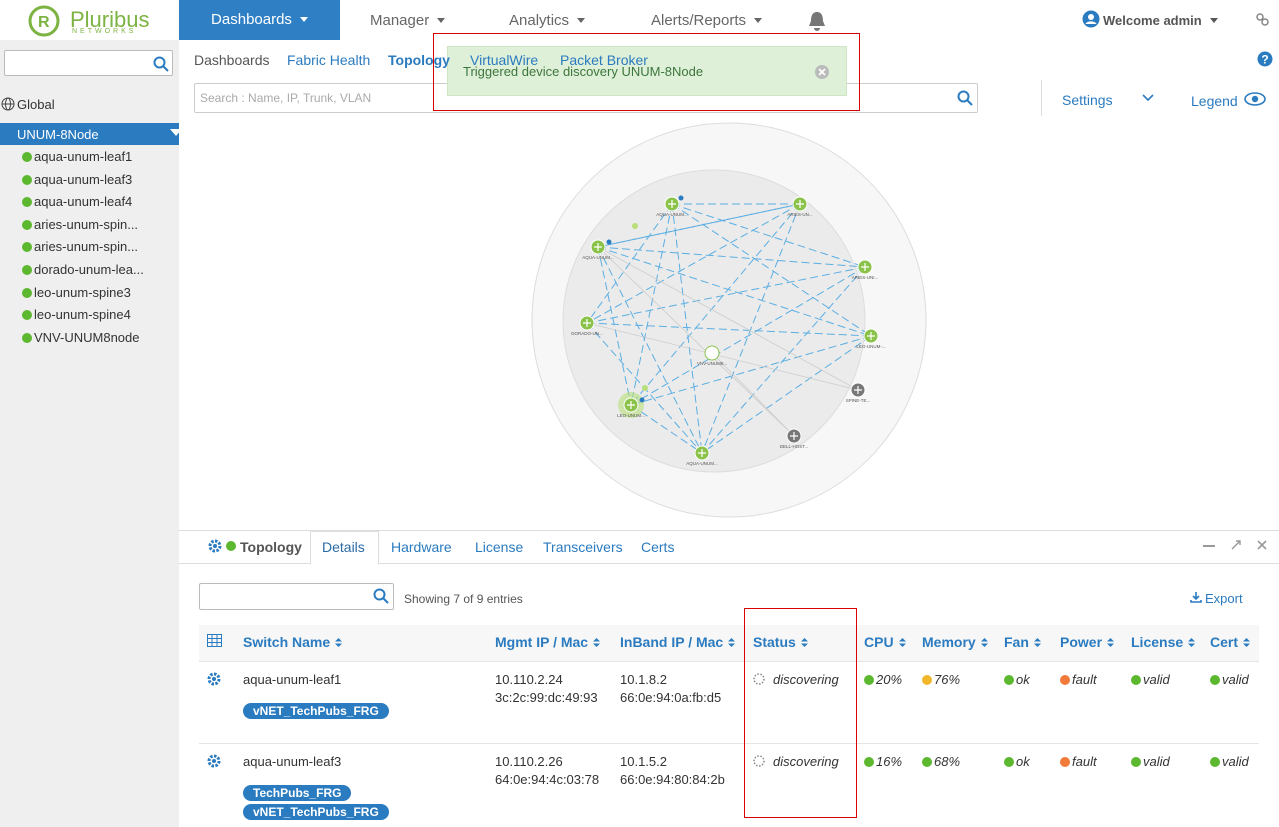 The width and height of the screenshot is (1279, 827). I want to click on nav-item: Analytics, so click(547, 20).